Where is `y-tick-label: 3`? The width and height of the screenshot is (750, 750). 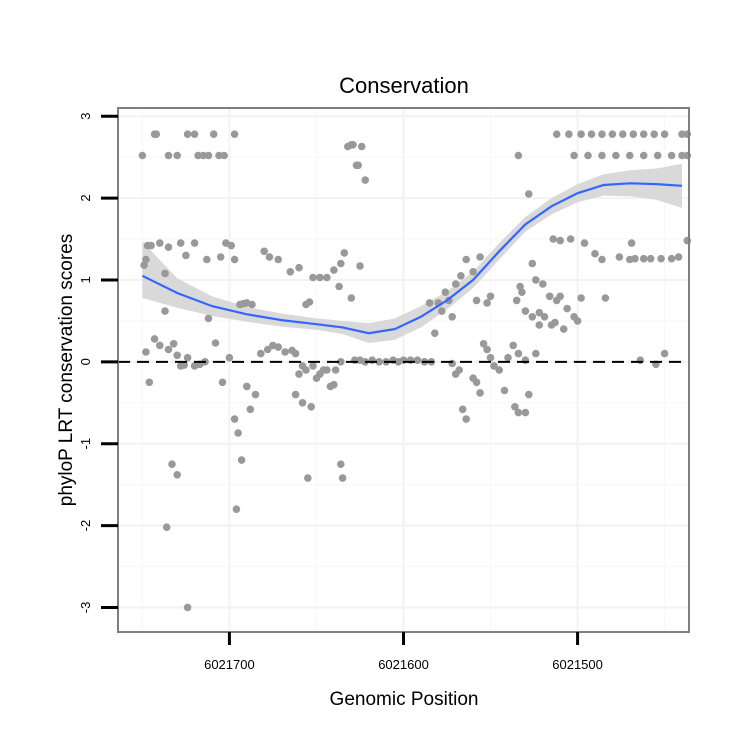 y-tick-label: 3 is located at coordinates (85, 116).